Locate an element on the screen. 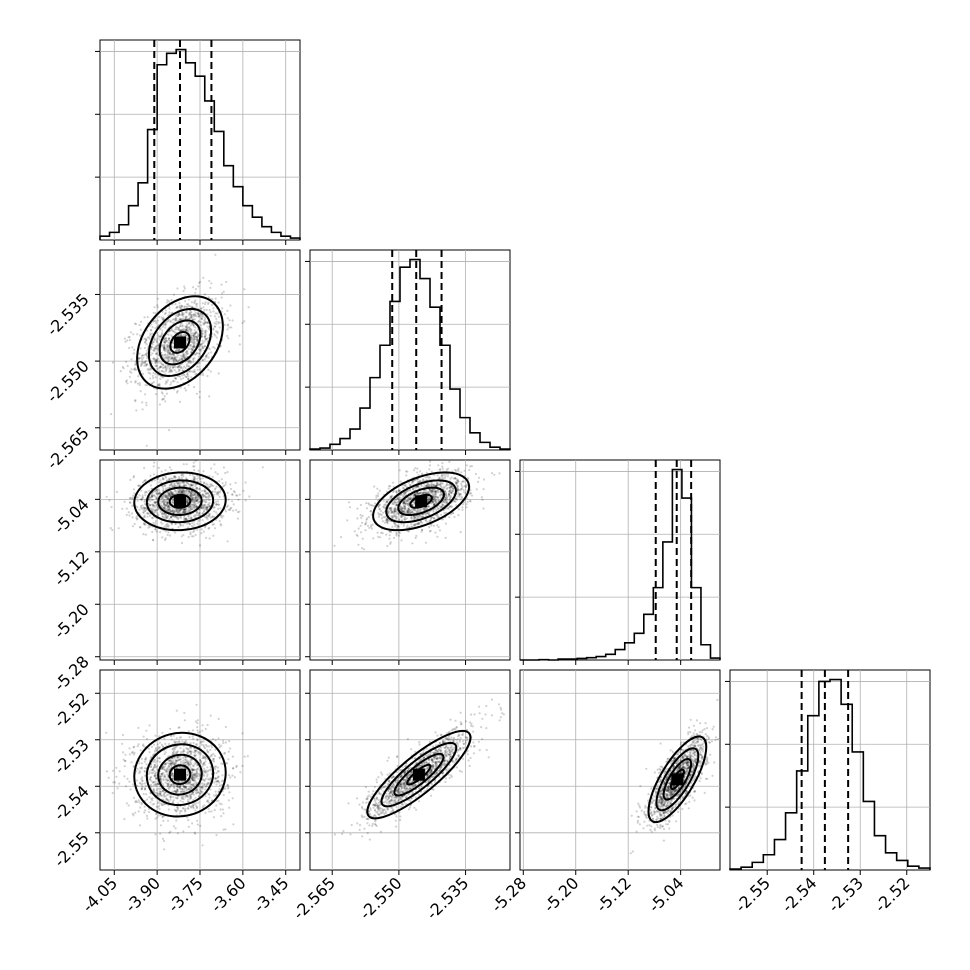 This screenshot has width=970, height=970. scatter-panel-2-0: -5.28-5.20-5.12-5.04 is located at coordinates (175, 577).